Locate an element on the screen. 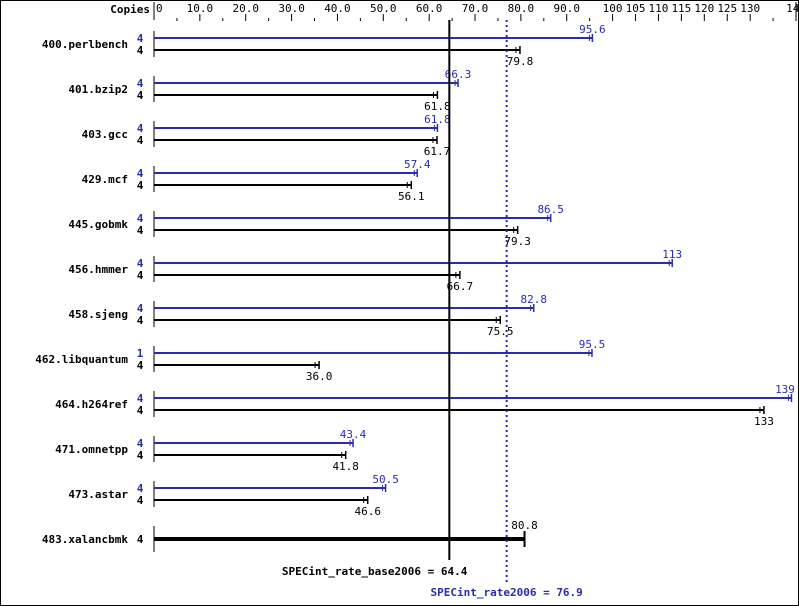  base-value-label: 61.8 is located at coordinates (437, 106).